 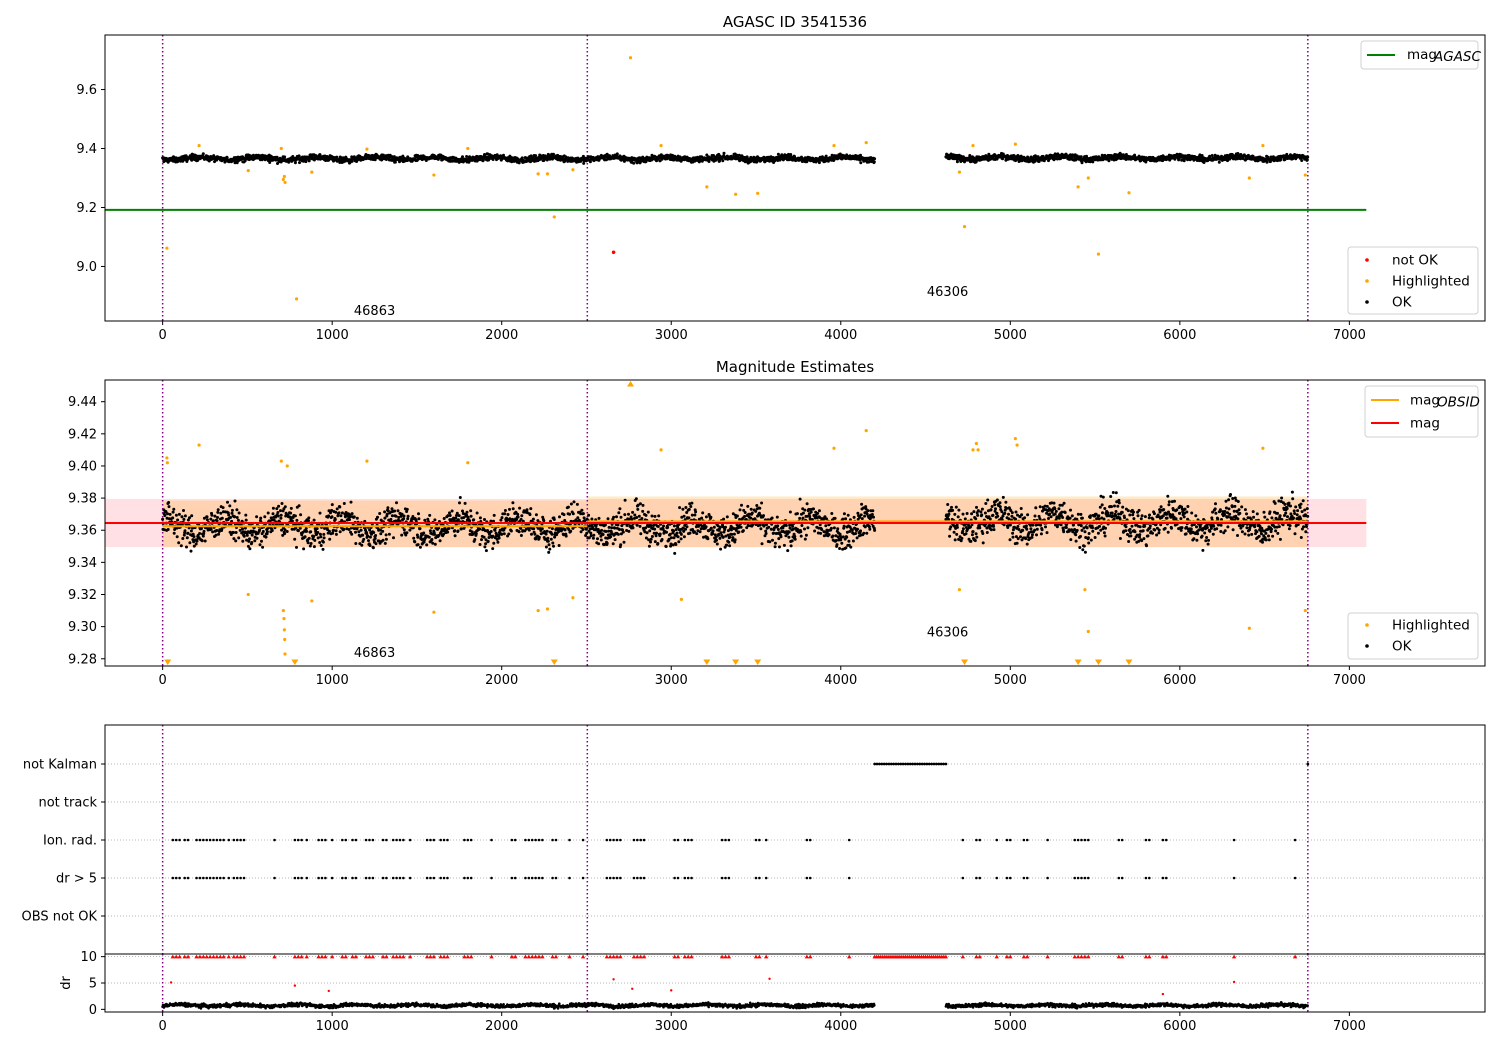 What do you see at coordinates (1349, 335) in the screenshot?
I see `x-tick-label: 7000` at bounding box center [1349, 335].